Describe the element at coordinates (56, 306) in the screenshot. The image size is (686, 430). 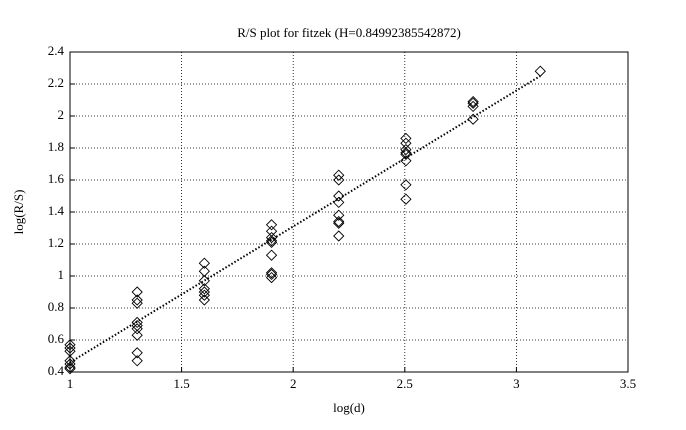
I see `y-tick-label: 0.8` at that location.